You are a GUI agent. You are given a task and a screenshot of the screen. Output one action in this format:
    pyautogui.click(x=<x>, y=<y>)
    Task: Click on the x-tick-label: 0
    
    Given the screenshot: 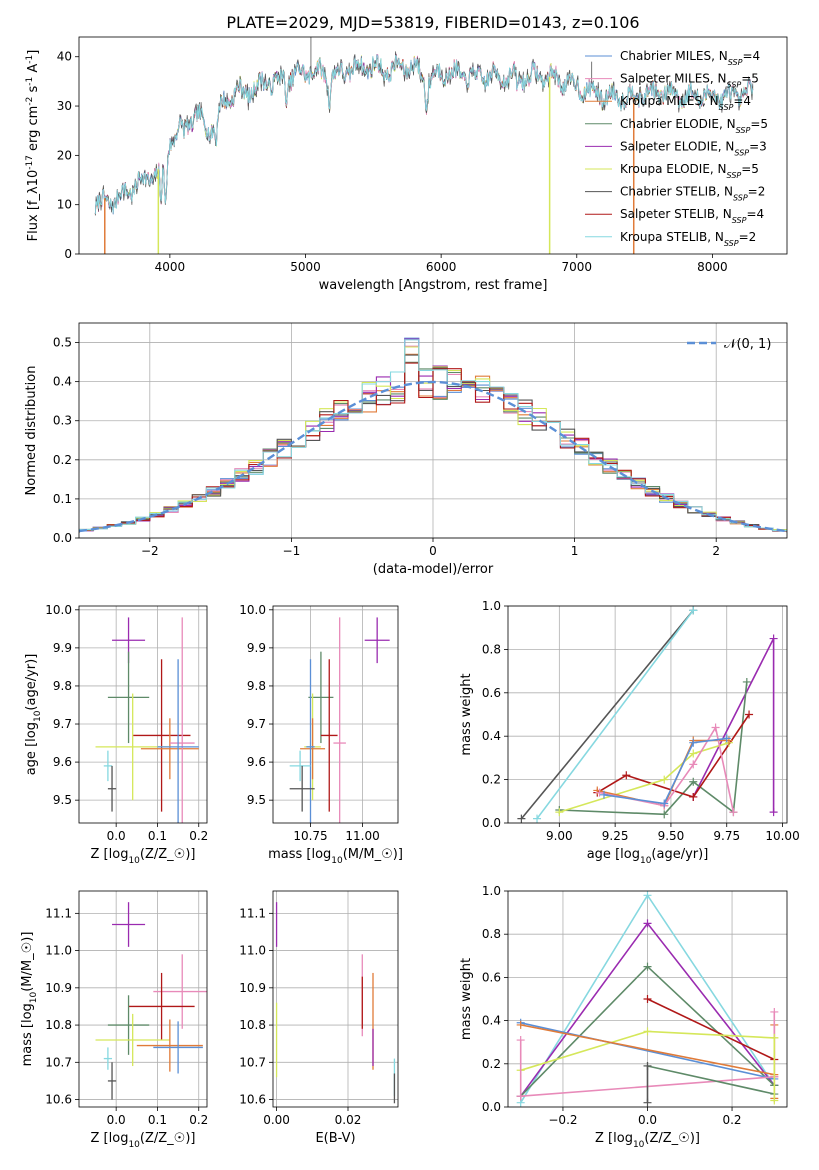 What is the action you would take?
    pyautogui.click(x=433, y=551)
    